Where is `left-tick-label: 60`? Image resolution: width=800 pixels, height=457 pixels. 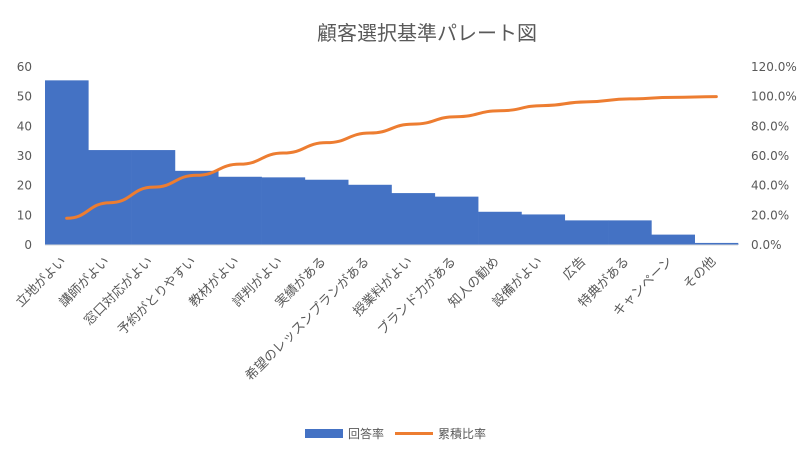 left-tick-label: 60 is located at coordinates (24, 67).